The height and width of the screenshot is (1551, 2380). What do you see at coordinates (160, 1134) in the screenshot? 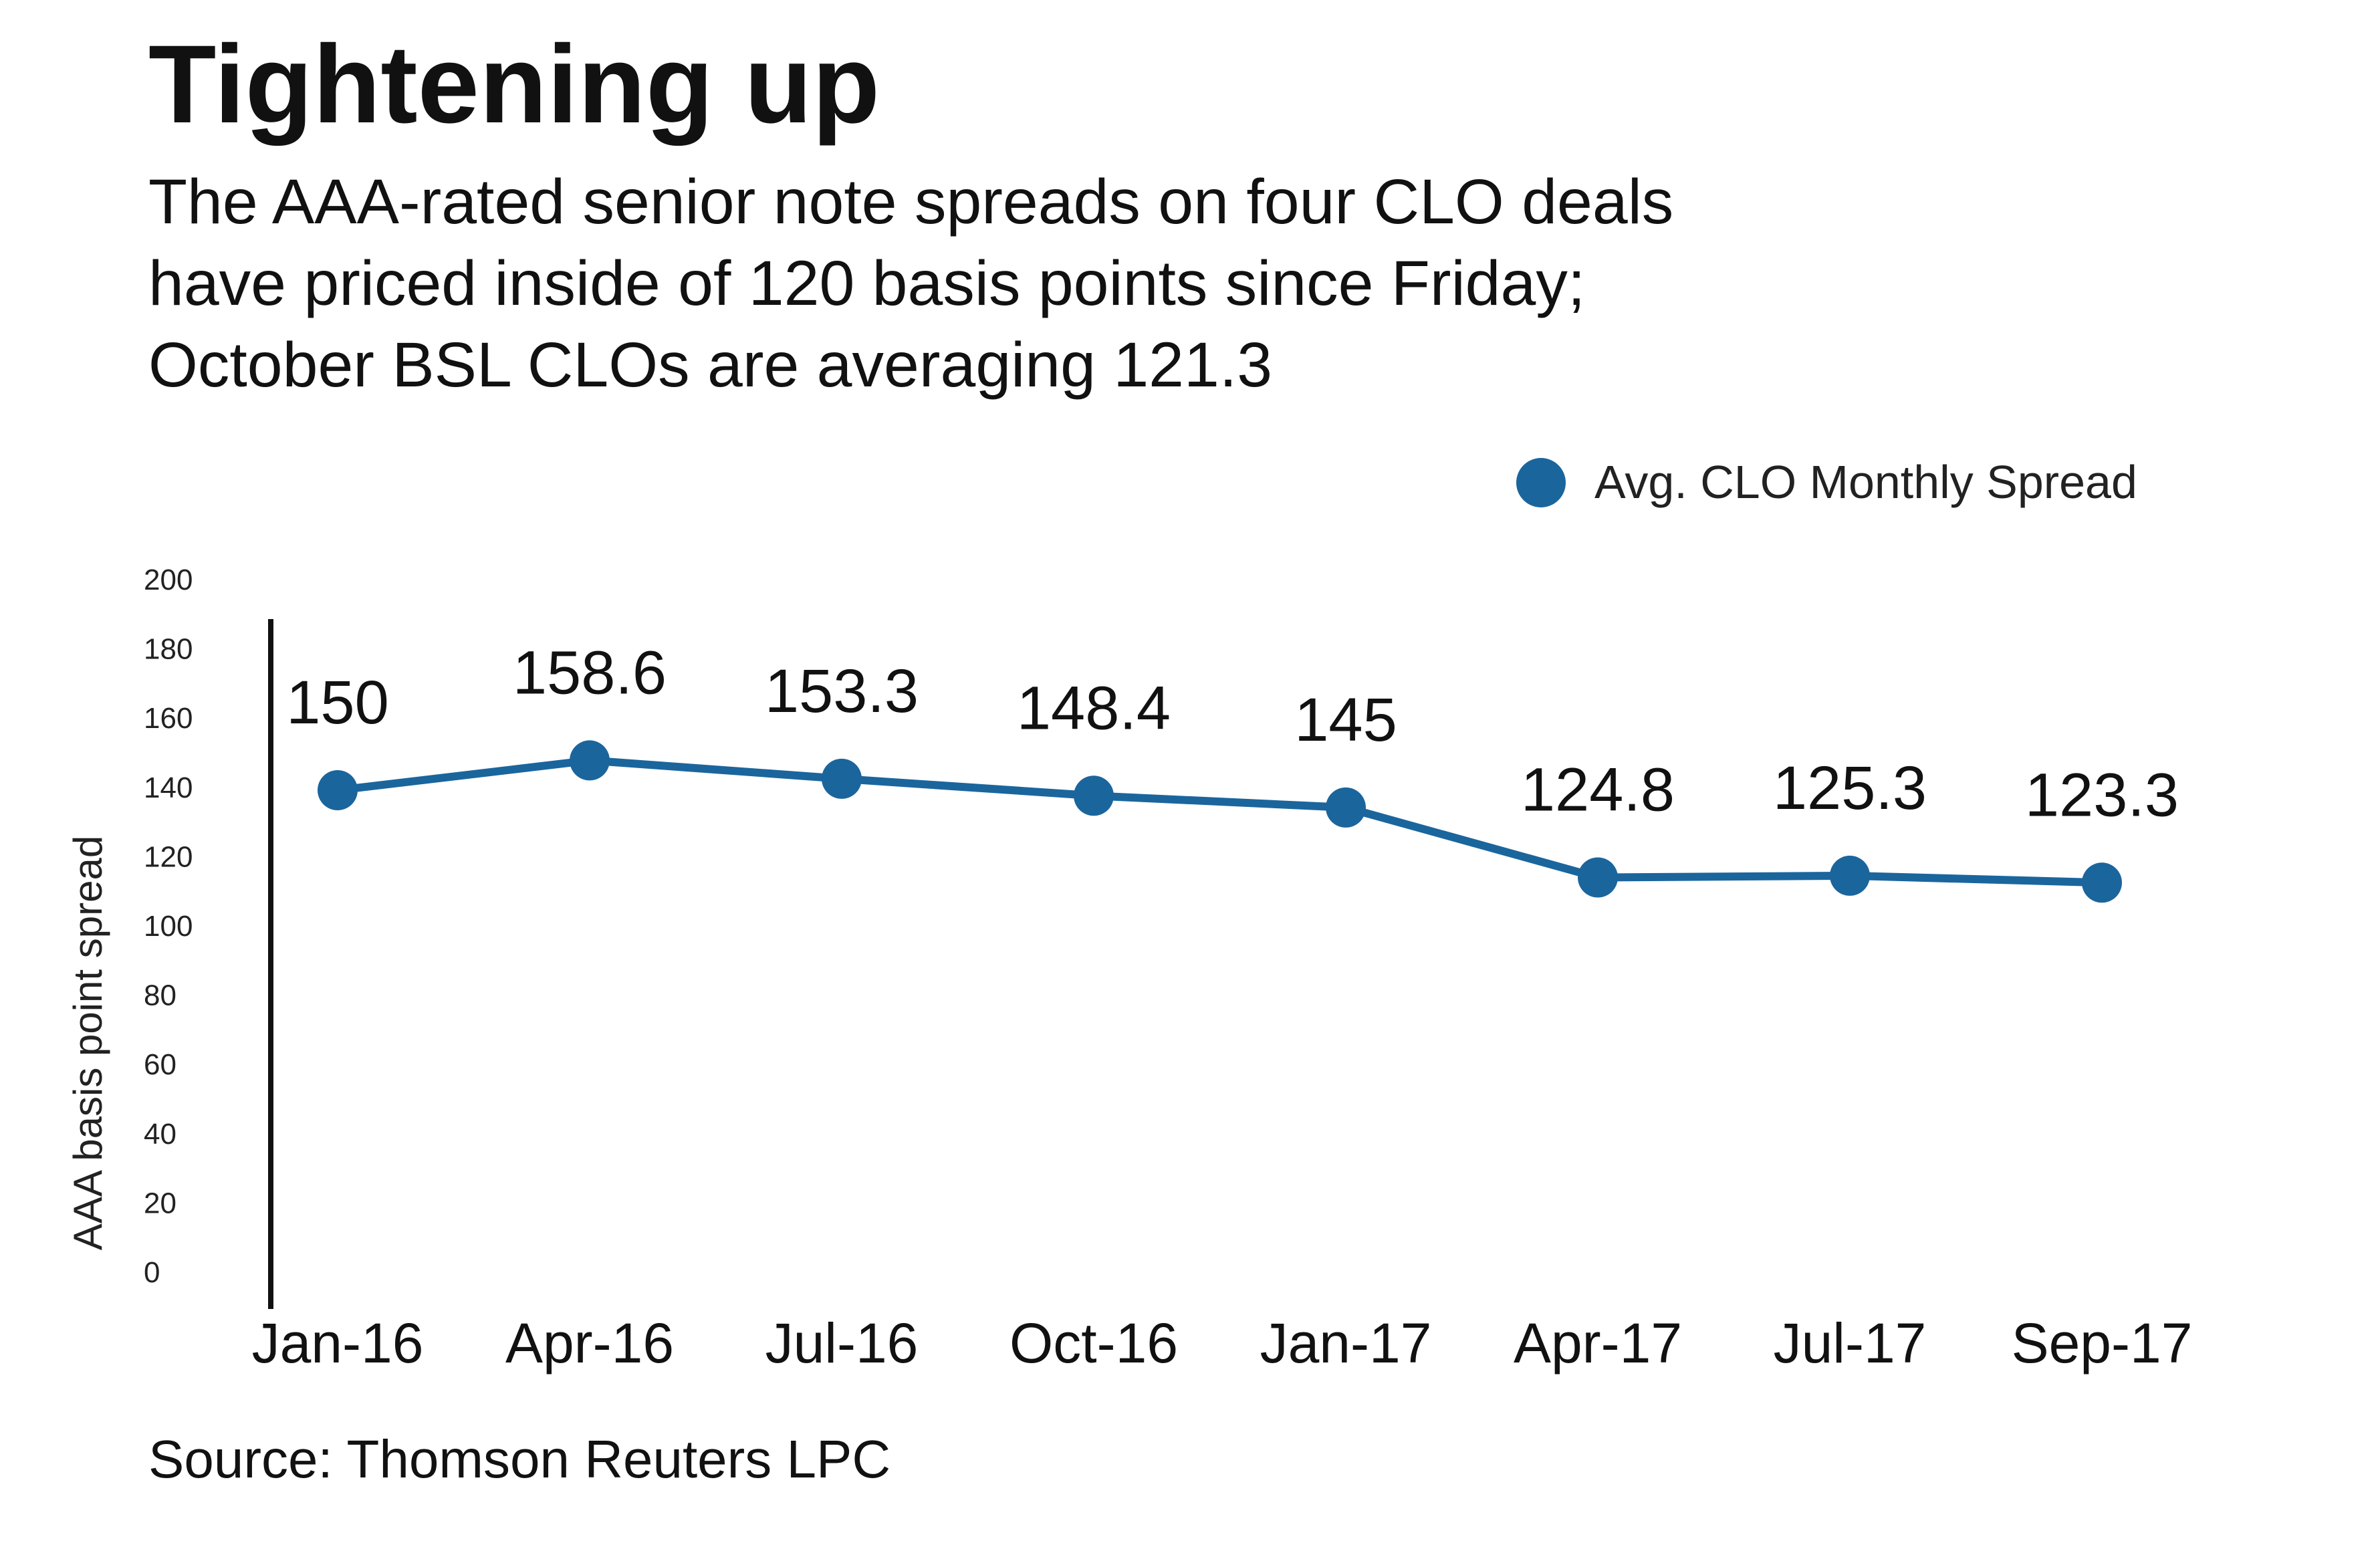
I see `y-tick-label: 40` at bounding box center [160, 1134].